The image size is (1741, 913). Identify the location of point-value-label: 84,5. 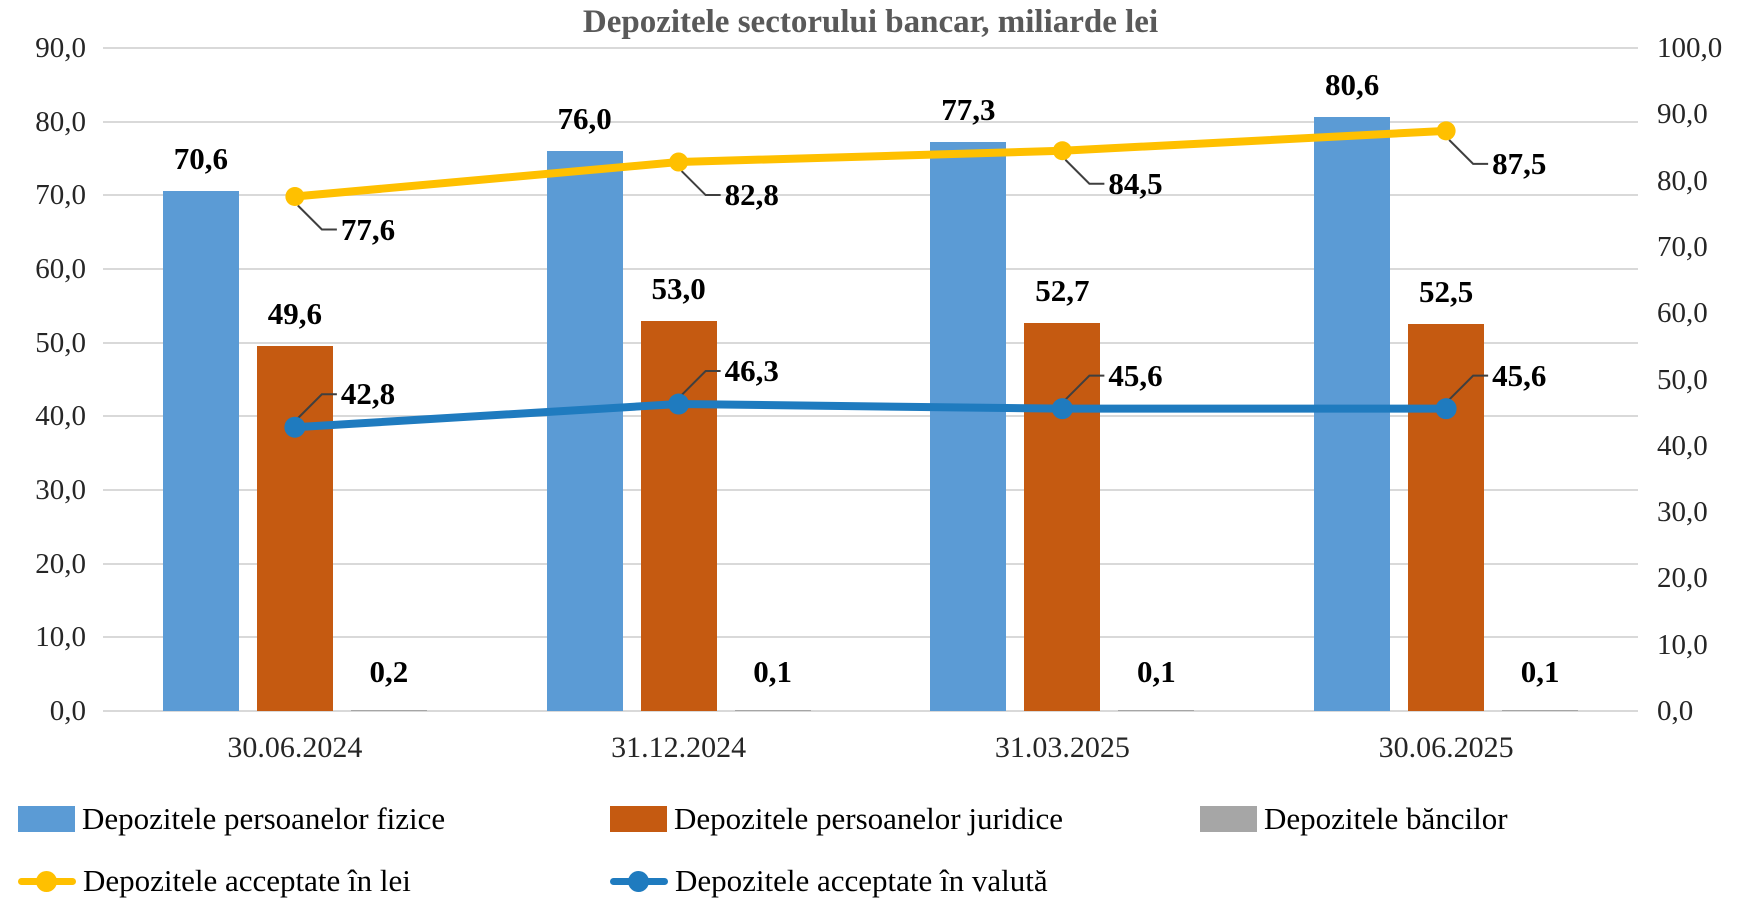
(1135, 183).